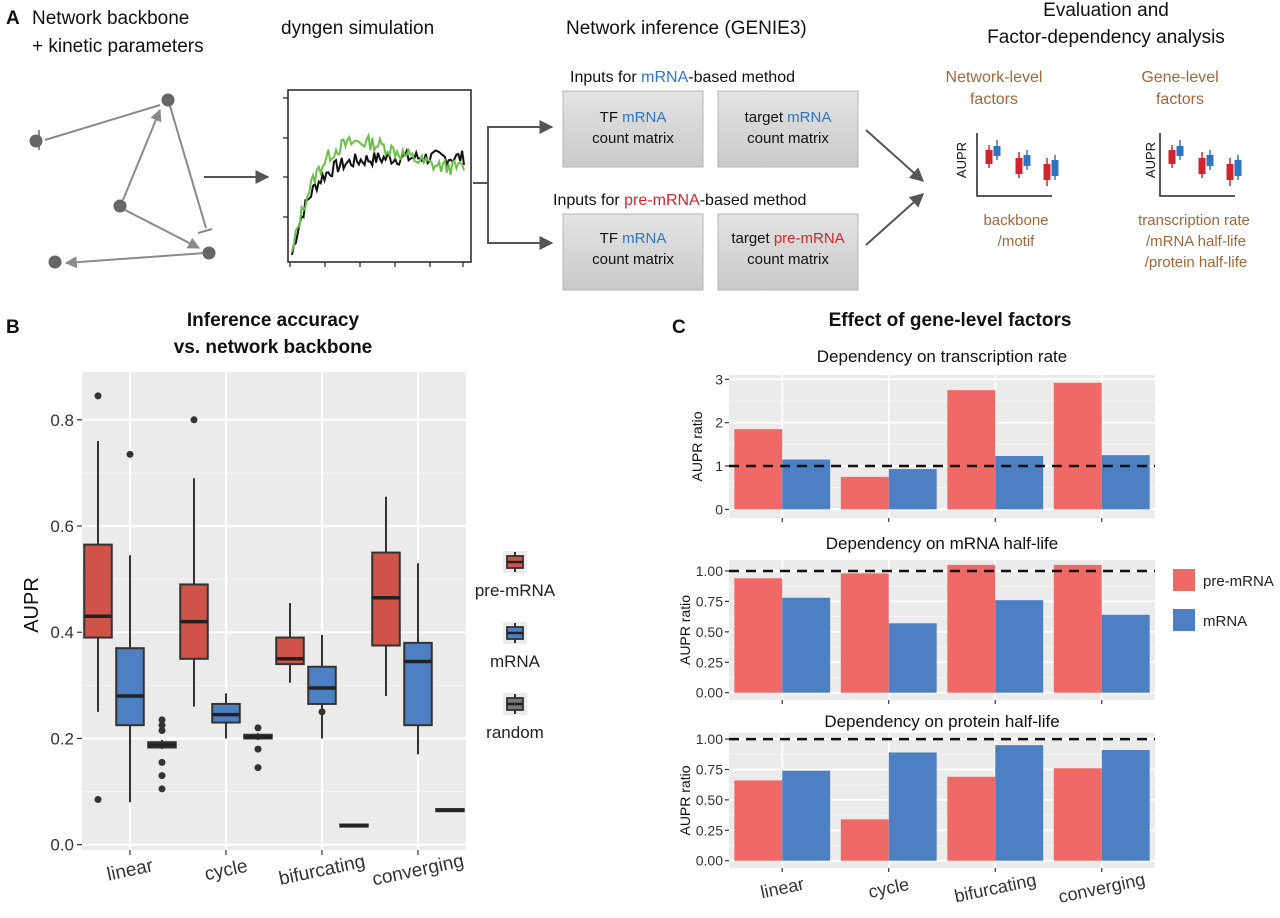  I want to click on mini-axes, so click(1197, 165).